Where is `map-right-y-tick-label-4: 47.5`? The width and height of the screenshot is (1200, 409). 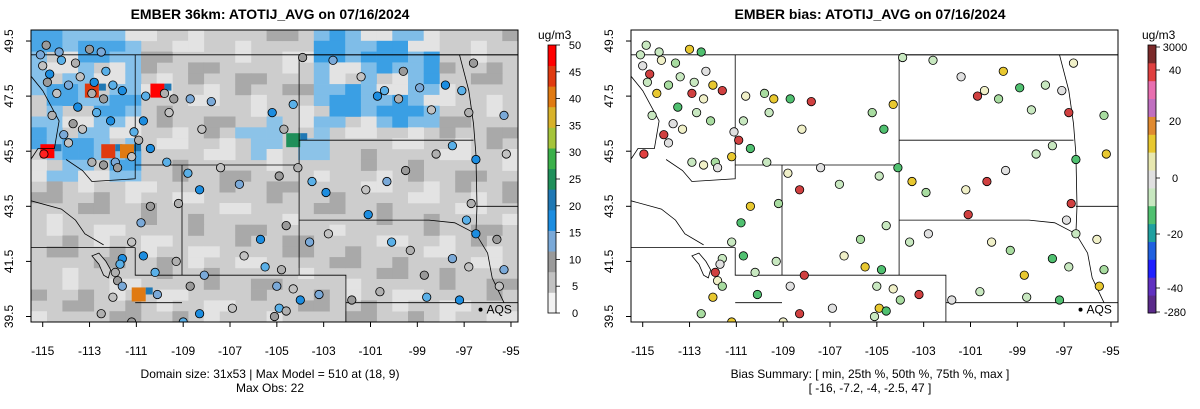 map-right-y-tick-label-4: 47.5 is located at coordinates (609, 96).